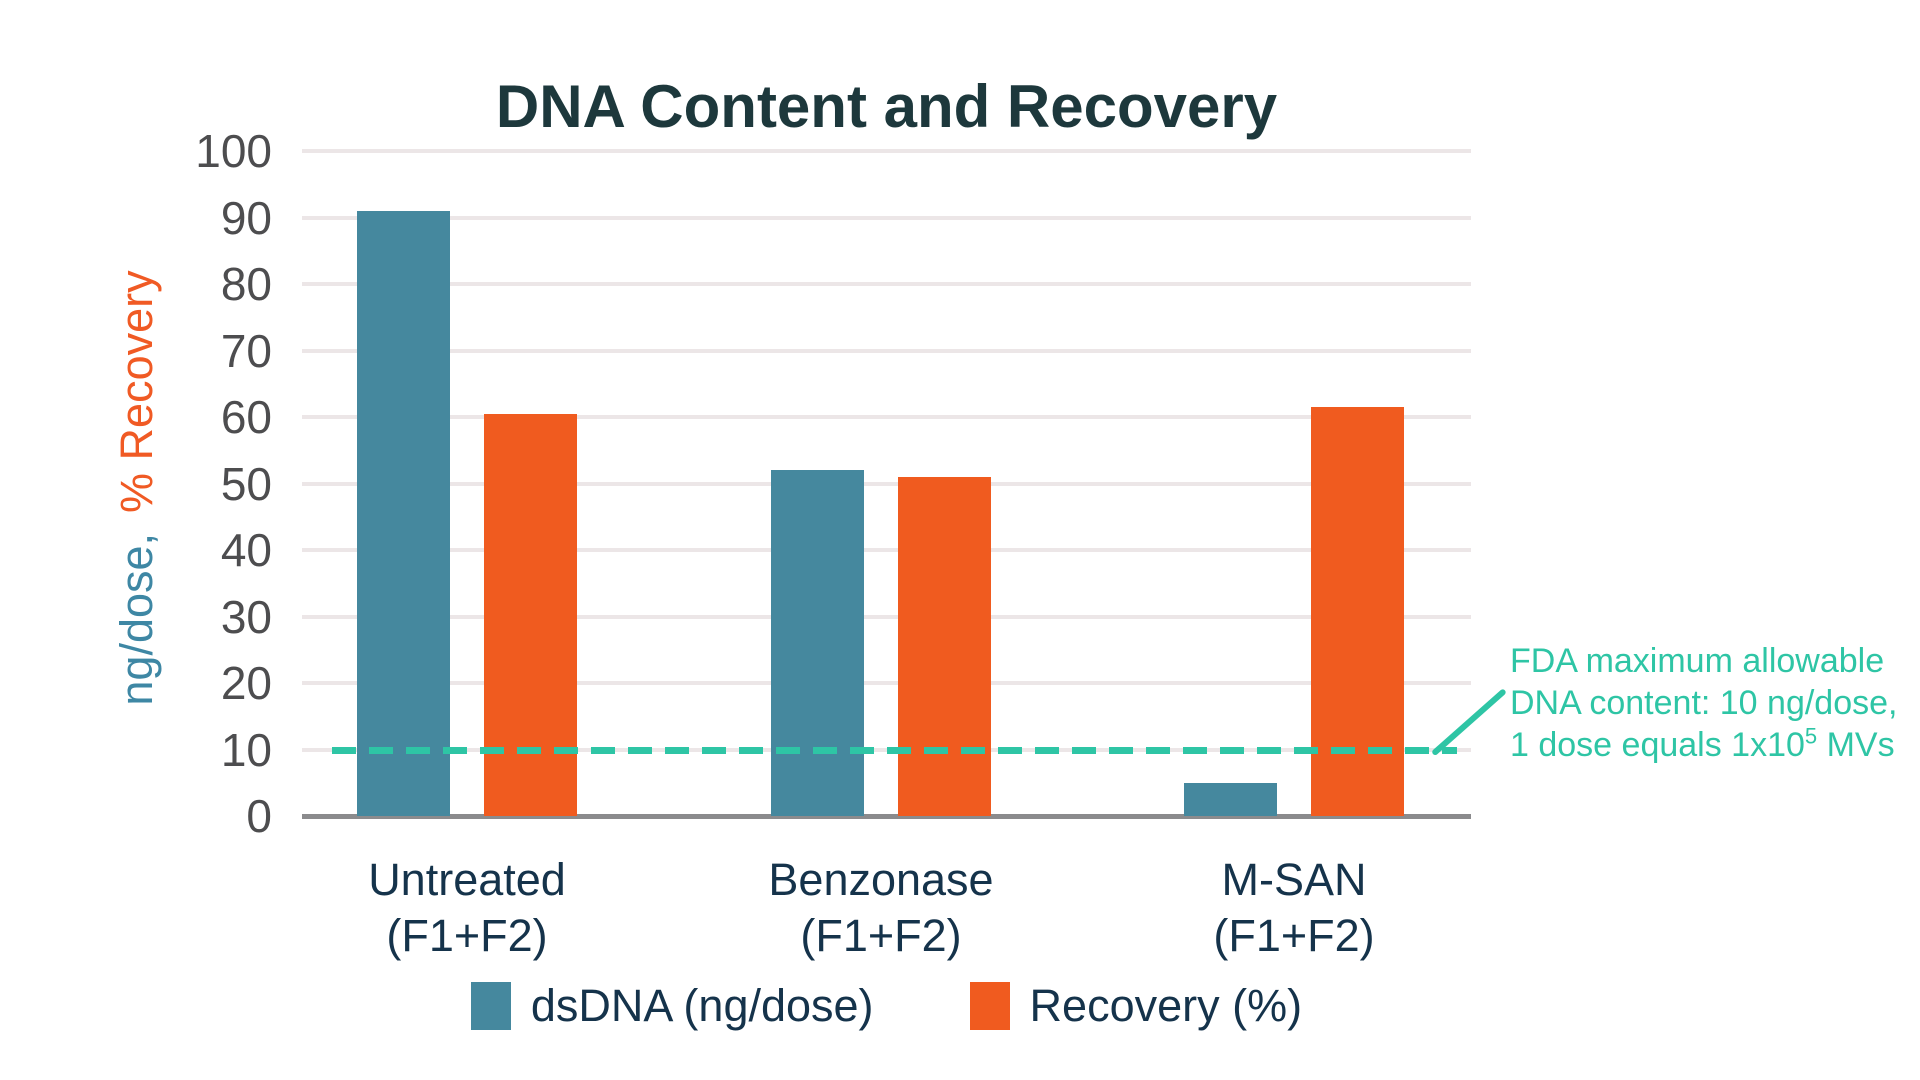  I want to click on y-tick-40: 40, so click(246, 550).